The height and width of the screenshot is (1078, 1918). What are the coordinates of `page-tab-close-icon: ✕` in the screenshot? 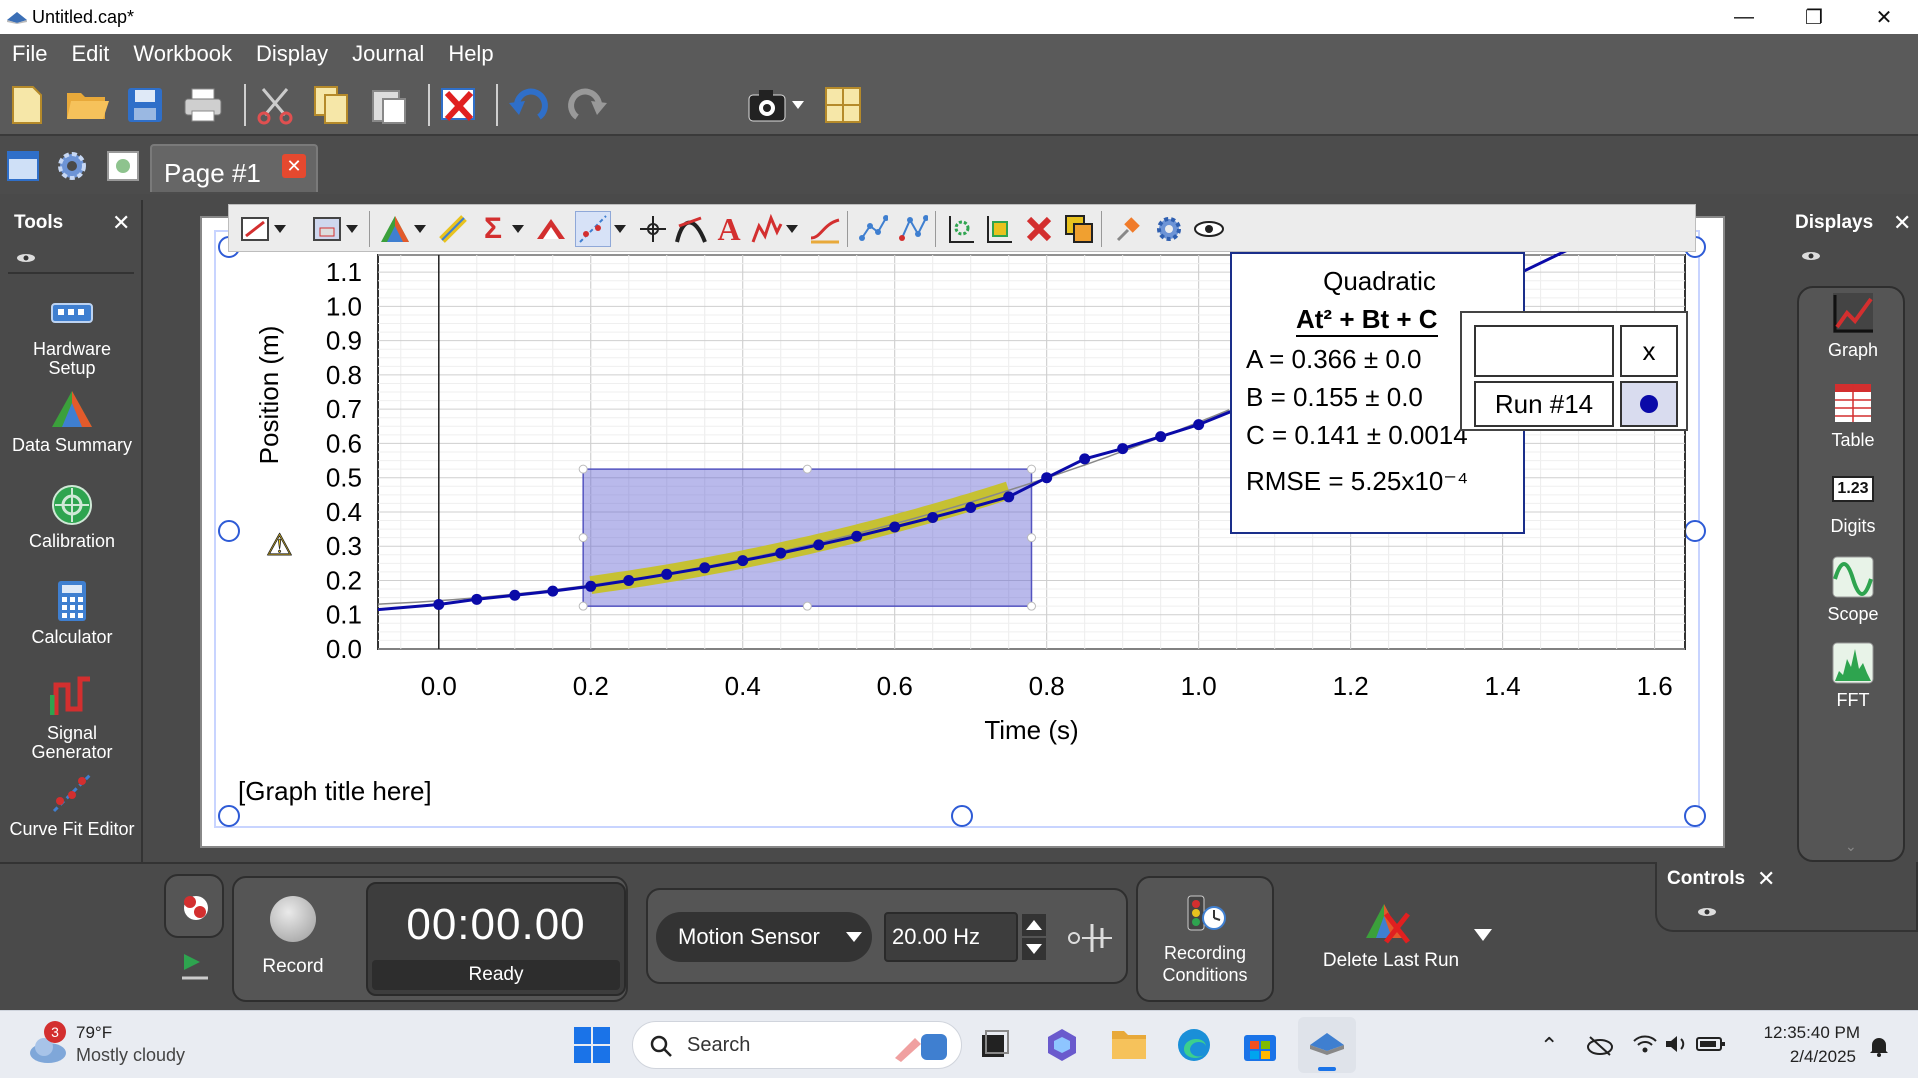 It's located at (294, 166).